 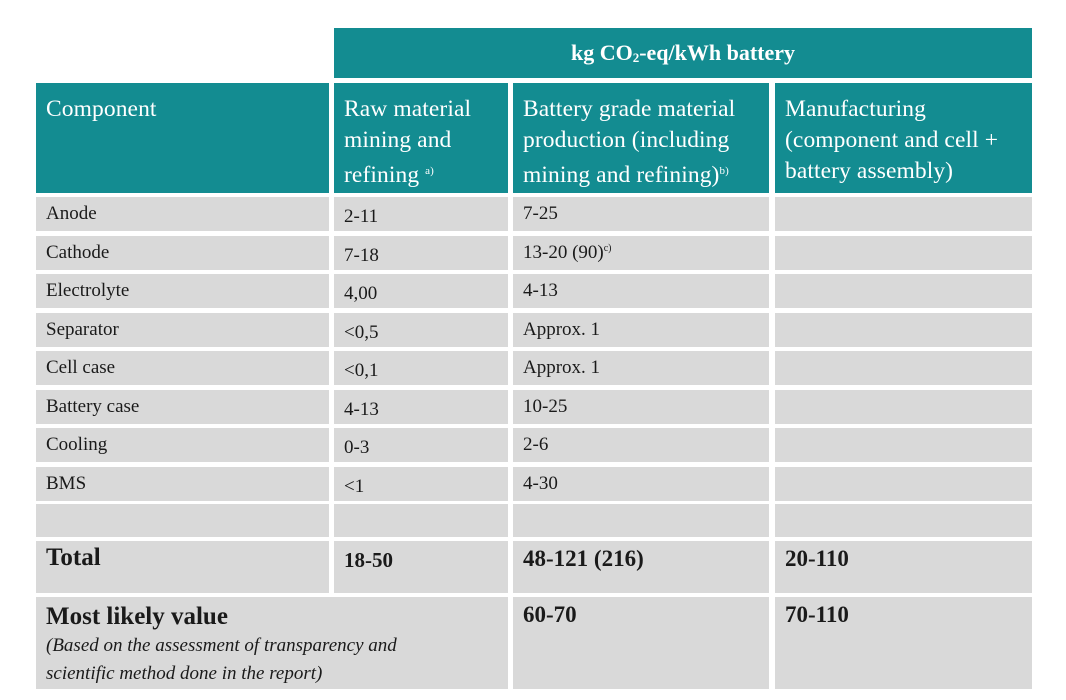 I want to click on footnote-marker: c), so click(x=607, y=248).